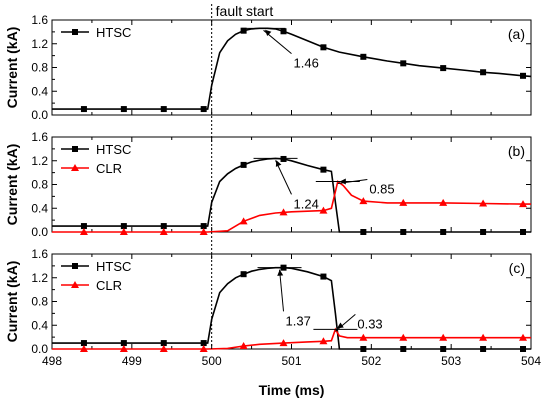  What do you see at coordinates (75, 149) in the screenshot?
I see `panel-2-series-htsc-legend-marker` at bounding box center [75, 149].